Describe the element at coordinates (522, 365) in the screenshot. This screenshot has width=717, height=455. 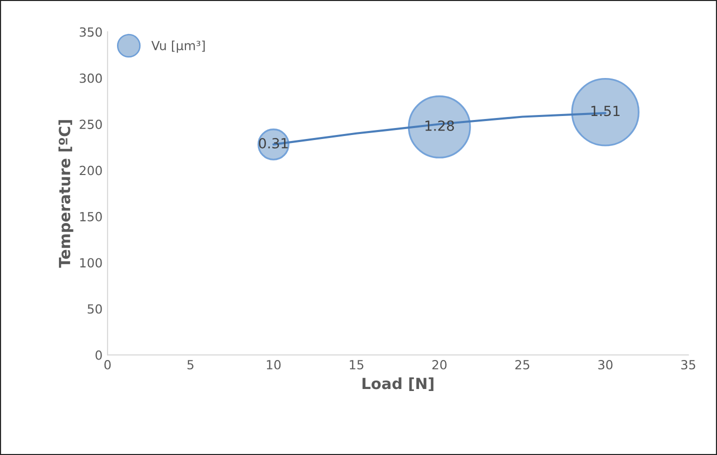
I see `x-tick-label: 25` at that location.